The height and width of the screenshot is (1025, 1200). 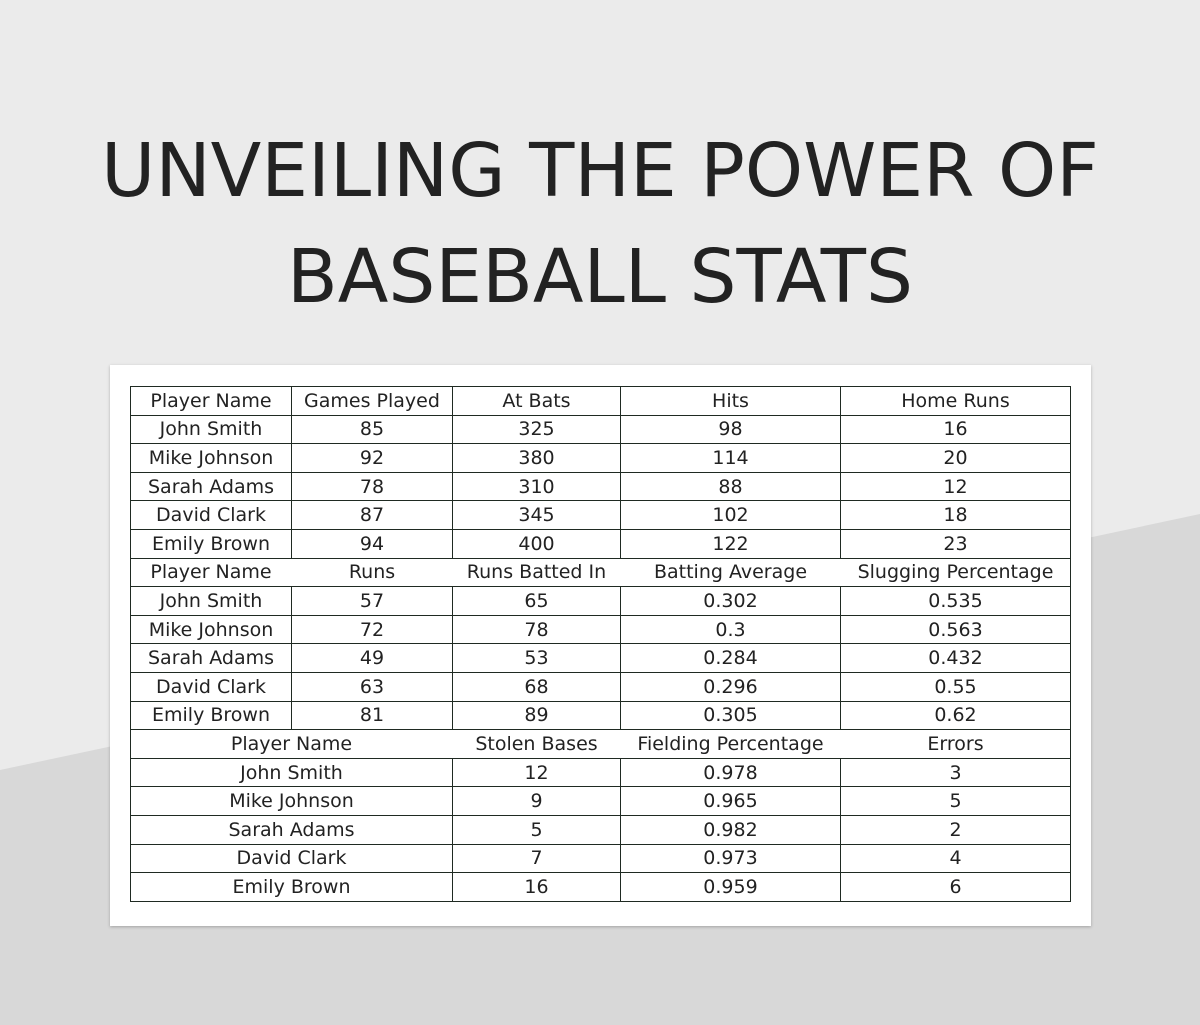 What do you see at coordinates (372, 401) in the screenshot?
I see `column-header-cell: Games Played` at bounding box center [372, 401].